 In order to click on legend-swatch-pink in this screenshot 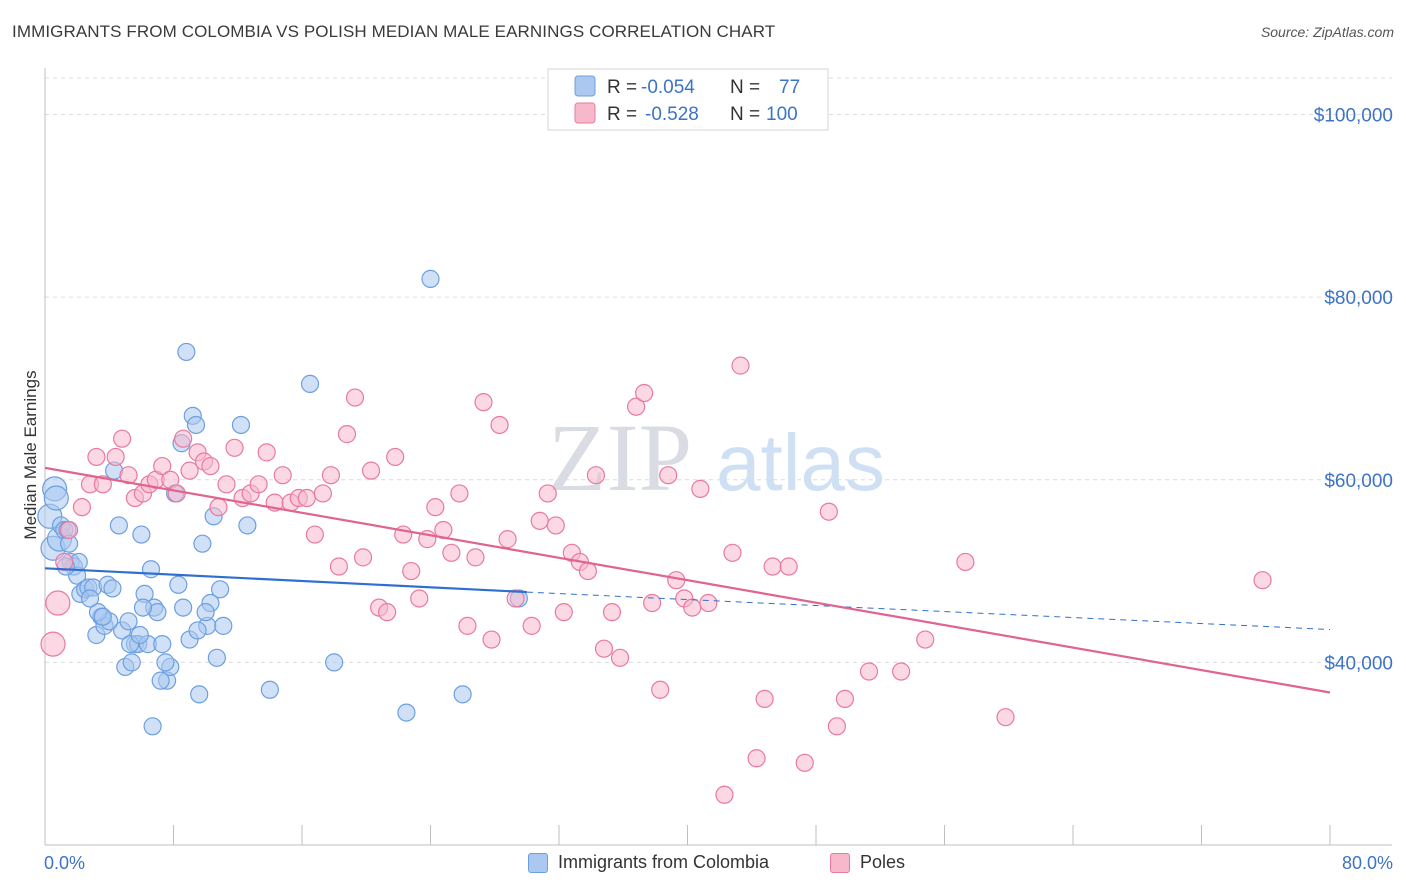, I will do `click(840, 862)`.